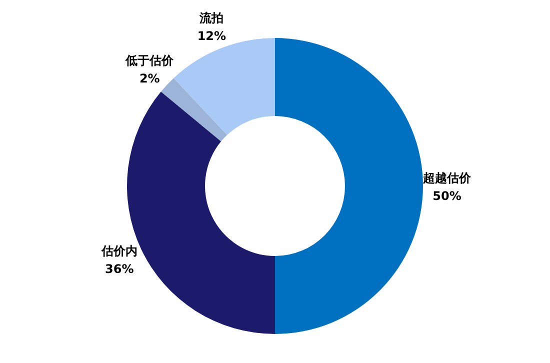 This screenshot has width=550, height=363. Describe the element at coordinates (149, 60) in the screenshot. I see `slice-label: 低于估价` at that location.